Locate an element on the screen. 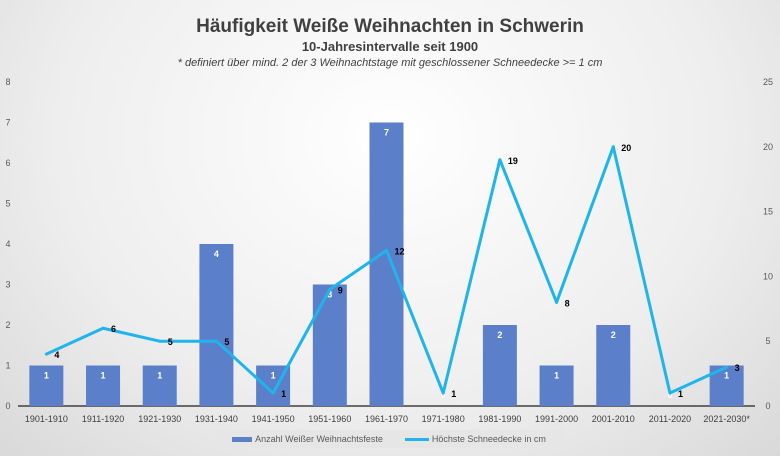  x-tick-label: 2001-2010 is located at coordinates (613, 419).